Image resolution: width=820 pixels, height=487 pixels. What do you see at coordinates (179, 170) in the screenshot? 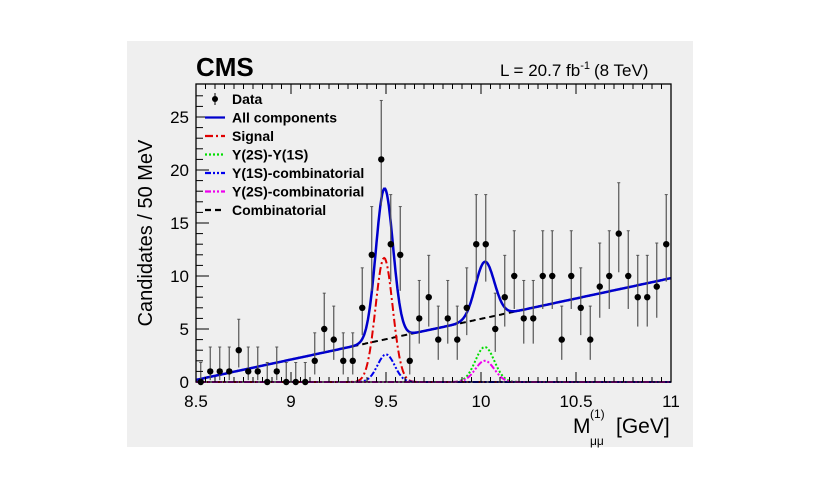
I see `y-tick-label: 20` at bounding box center [179, 170].